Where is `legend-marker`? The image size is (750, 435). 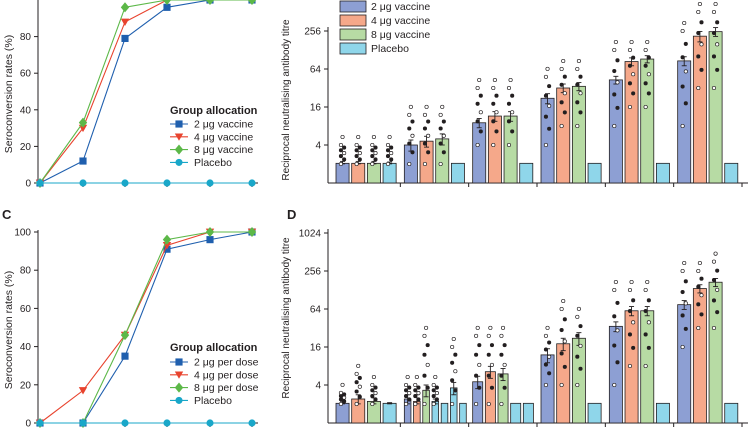 legend-marker is located at coordinates (179, 400).